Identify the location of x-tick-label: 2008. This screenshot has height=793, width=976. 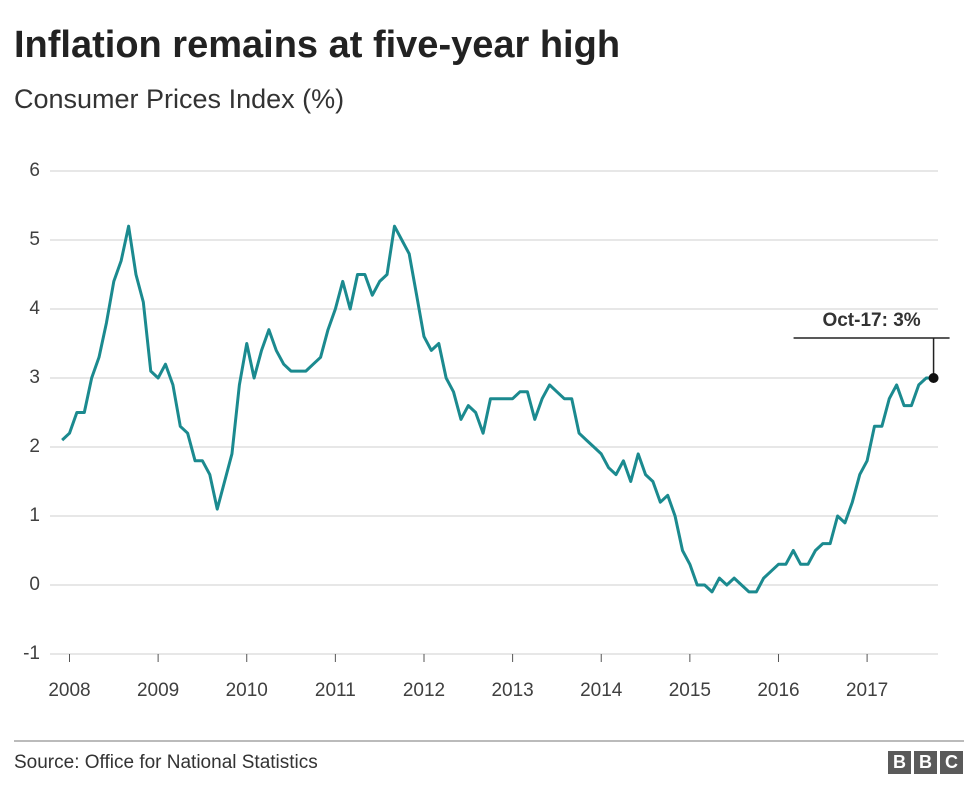
(69, 690).